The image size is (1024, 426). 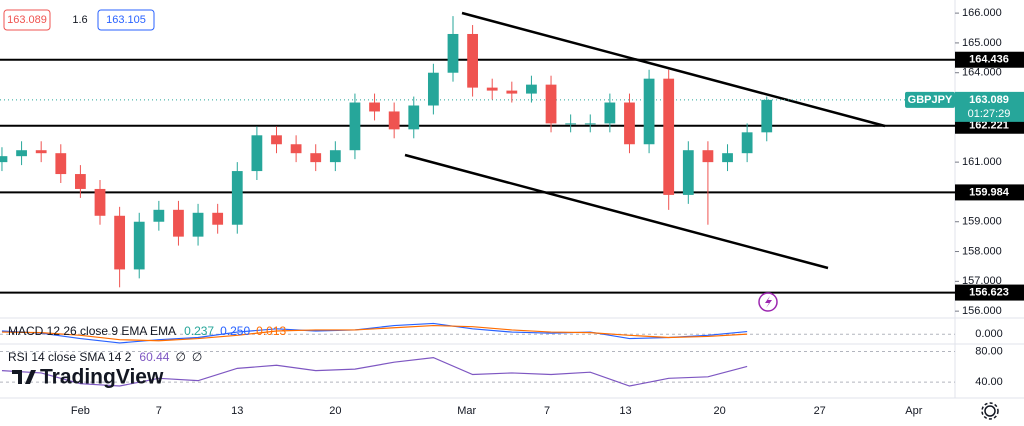 I want to click on settings-icon, so click(x=990, y=411).